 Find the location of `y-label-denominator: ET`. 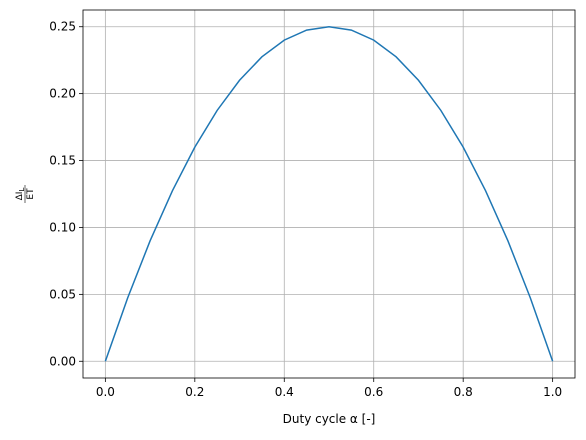

y-label-denominator: ET is located at coordinates (31, 194).